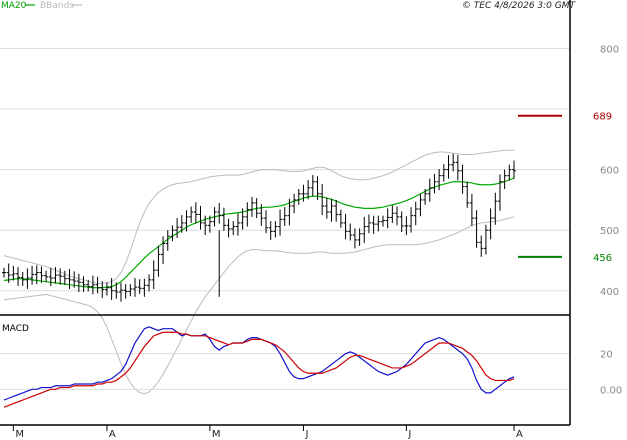  What do you see at coordinates (15, 329) in the screenshot?
I see `macd-panel-title: MACD` at bounding box center [15, 329].